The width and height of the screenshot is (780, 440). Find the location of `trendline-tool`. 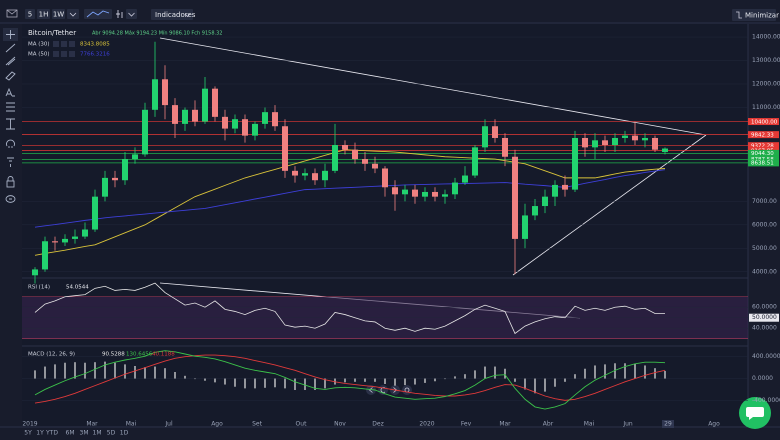

trendline-tool is located at coordinates (10, 48).